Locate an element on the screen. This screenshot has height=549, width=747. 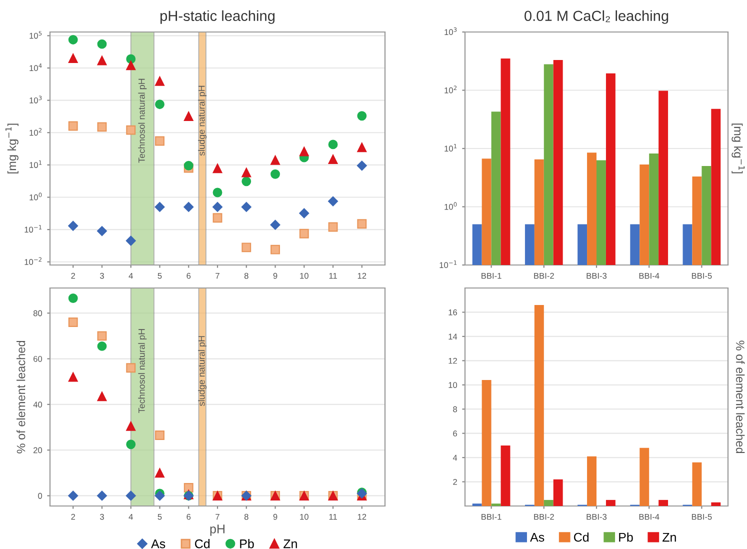
legend-label: Pb is located at coordinates (626, 537).